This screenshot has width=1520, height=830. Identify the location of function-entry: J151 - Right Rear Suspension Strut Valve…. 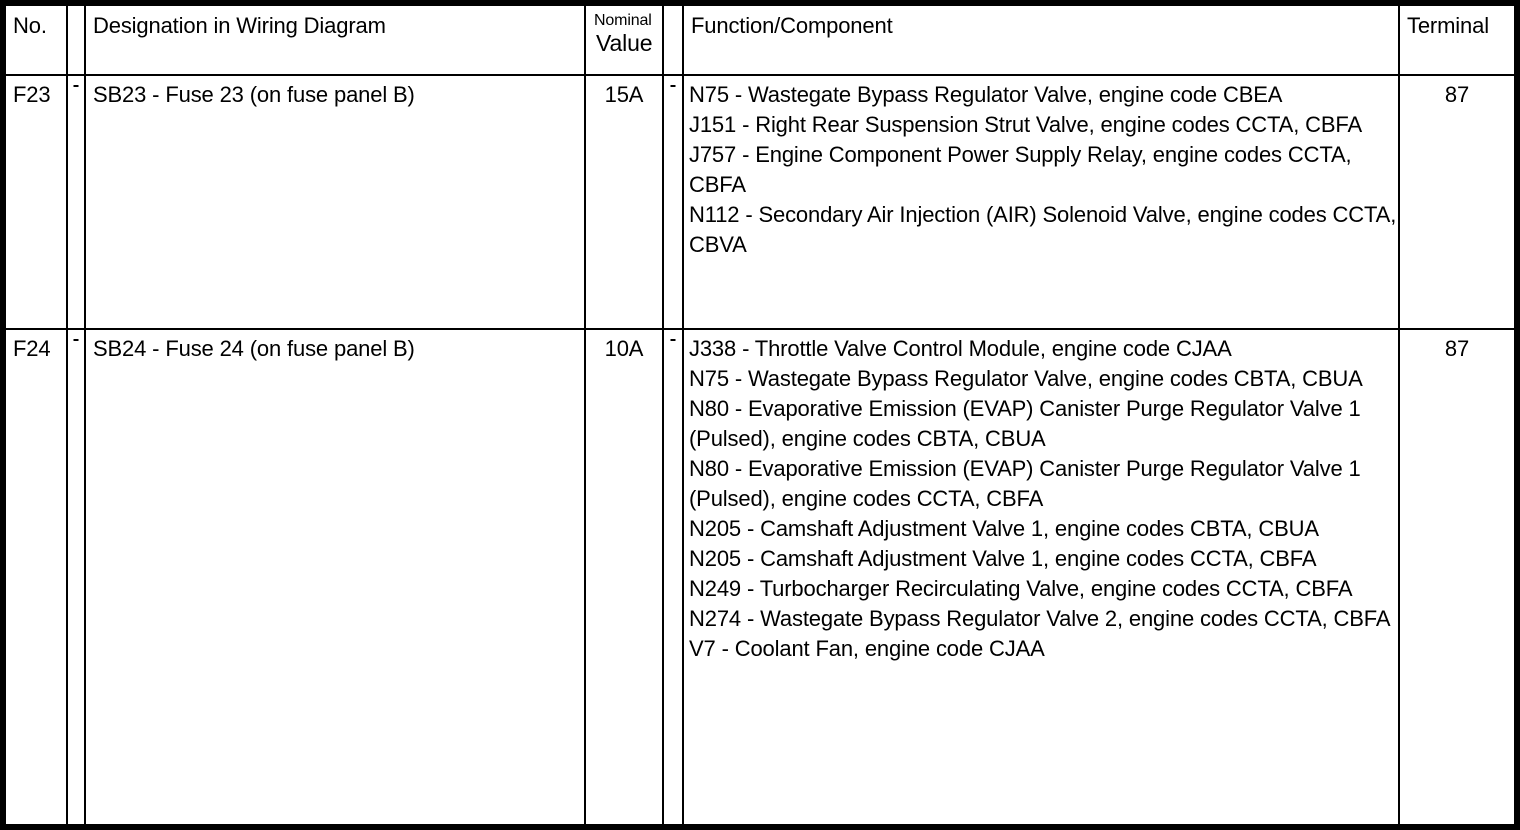
(1025, 124).